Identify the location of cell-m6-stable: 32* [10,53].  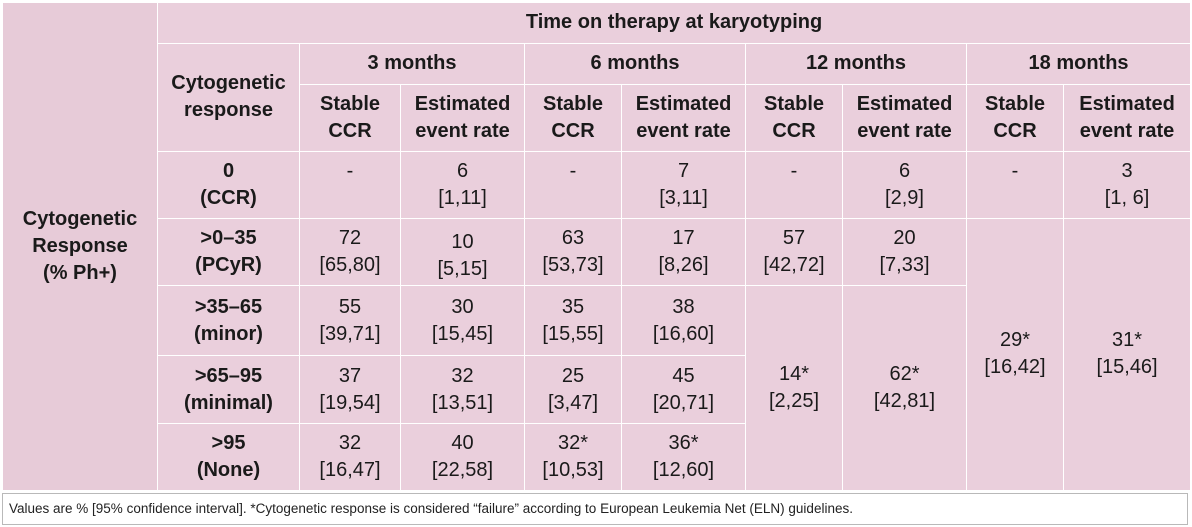
(573, 457).